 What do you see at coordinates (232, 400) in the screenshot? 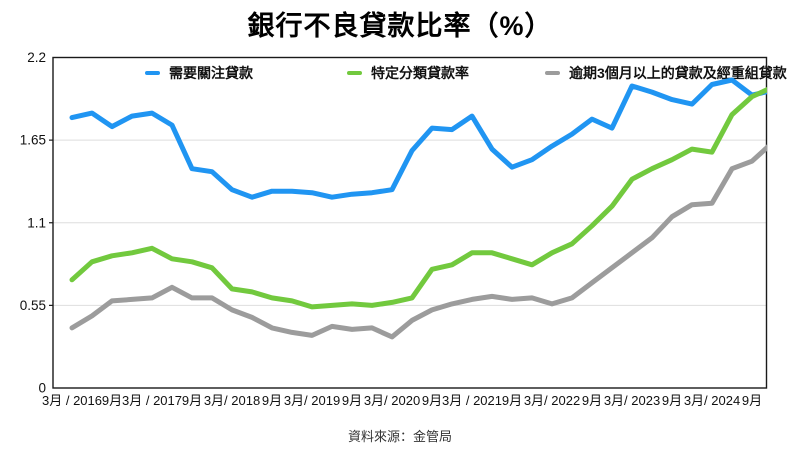
I see `x-tick-label: 3月/ 2018` at bounding box center [232, 400].